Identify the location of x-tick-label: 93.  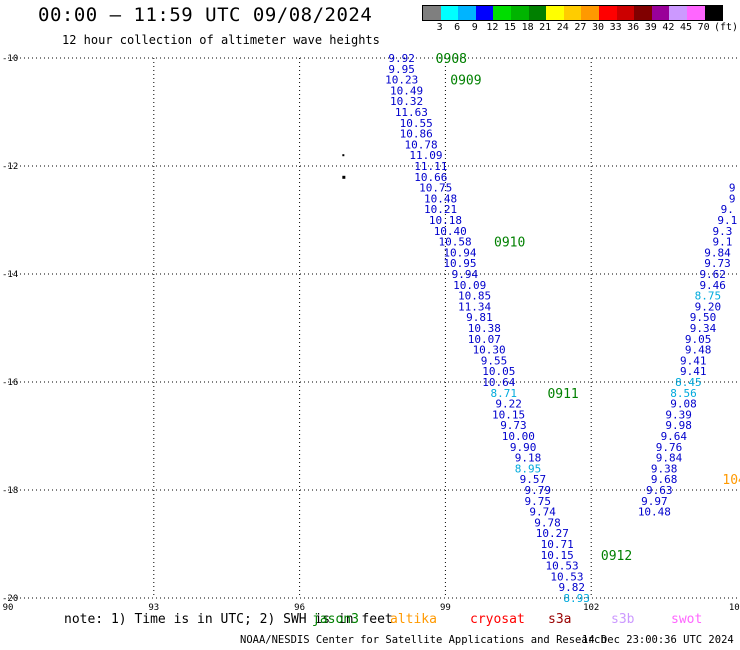
(153, 608).